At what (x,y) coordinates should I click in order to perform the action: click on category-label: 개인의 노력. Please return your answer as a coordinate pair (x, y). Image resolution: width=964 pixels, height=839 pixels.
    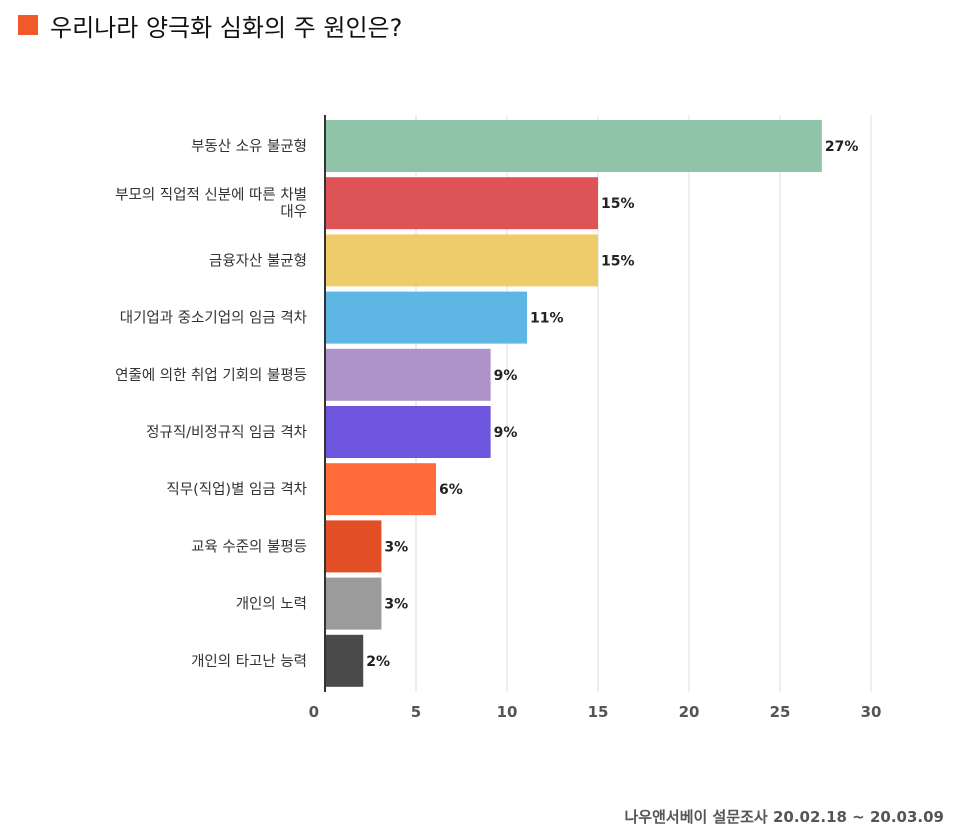
    Looking at the image, I should click on (271, 604).